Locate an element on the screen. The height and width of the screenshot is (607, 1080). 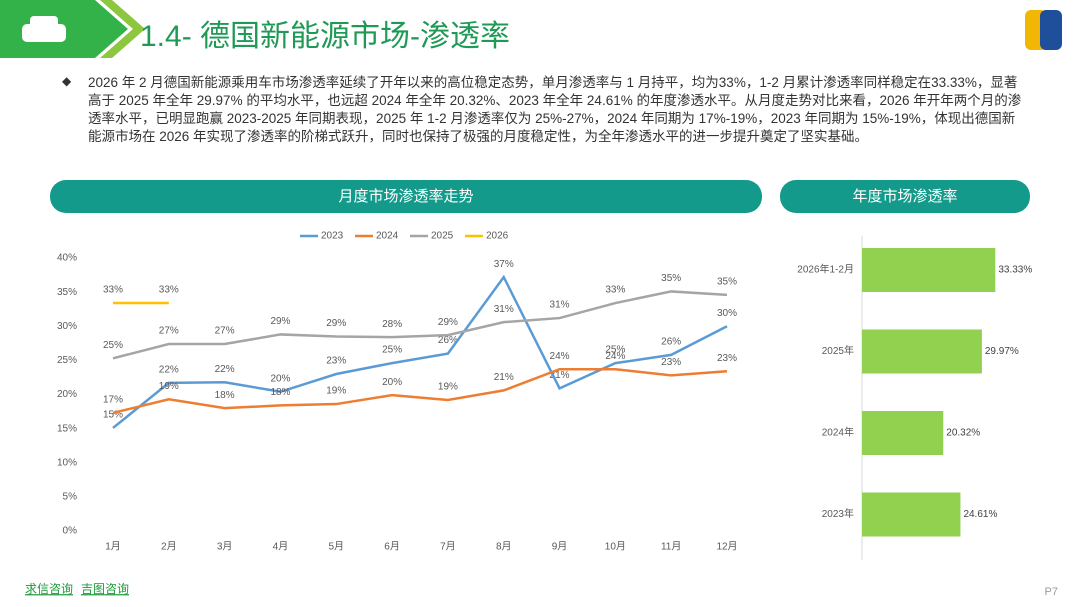
y-tick-label: 2023年 is located at coordinates (838, 513).